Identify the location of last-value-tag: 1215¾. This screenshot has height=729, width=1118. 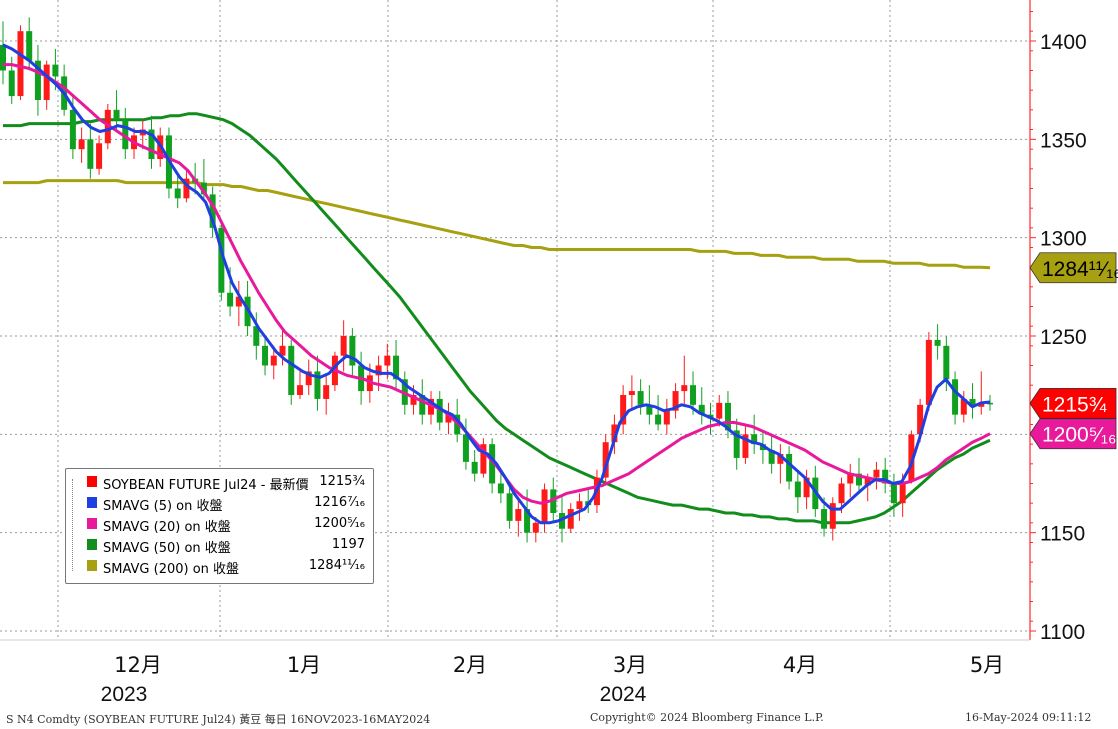
(1073, 403).